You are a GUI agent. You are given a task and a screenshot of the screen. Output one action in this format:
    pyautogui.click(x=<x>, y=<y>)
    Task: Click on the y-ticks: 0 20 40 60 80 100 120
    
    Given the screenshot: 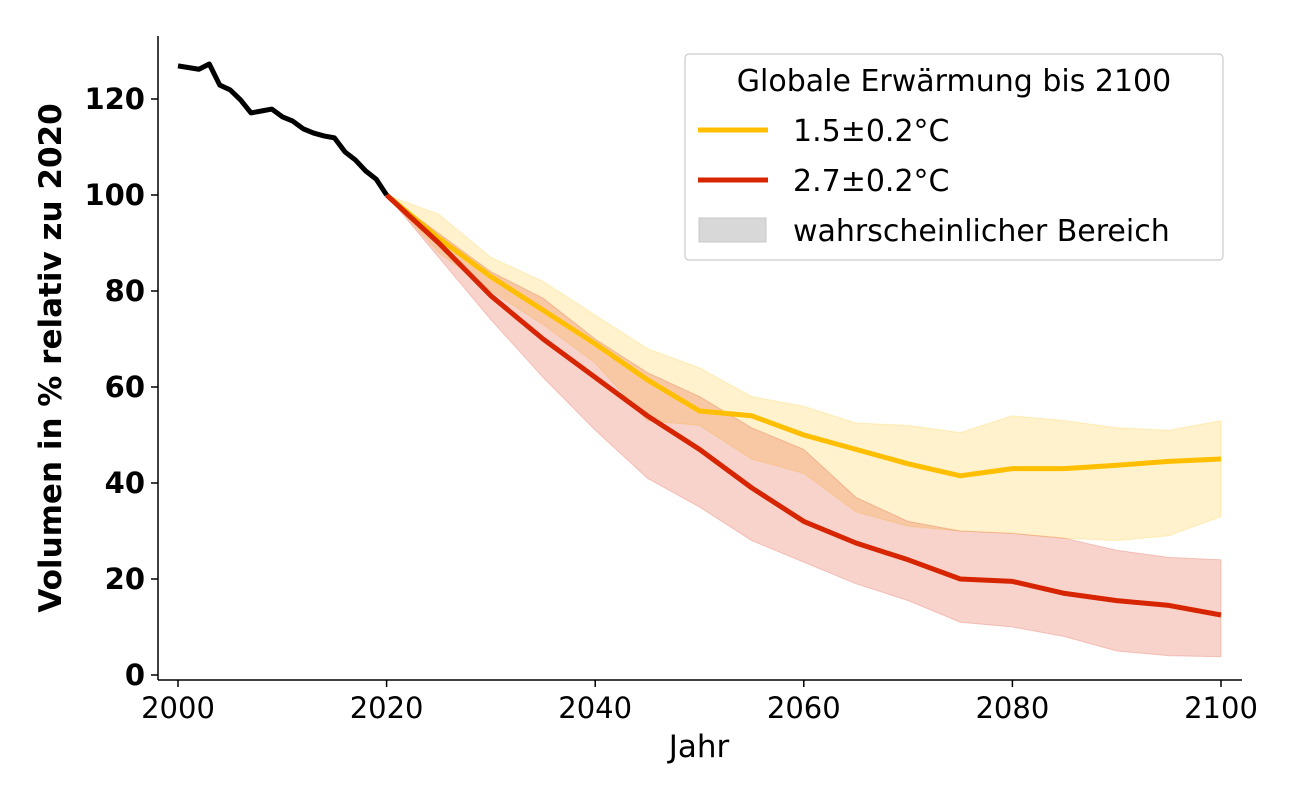 What is the action you would take?
    pyautogui.click(x=121, y=387)
    